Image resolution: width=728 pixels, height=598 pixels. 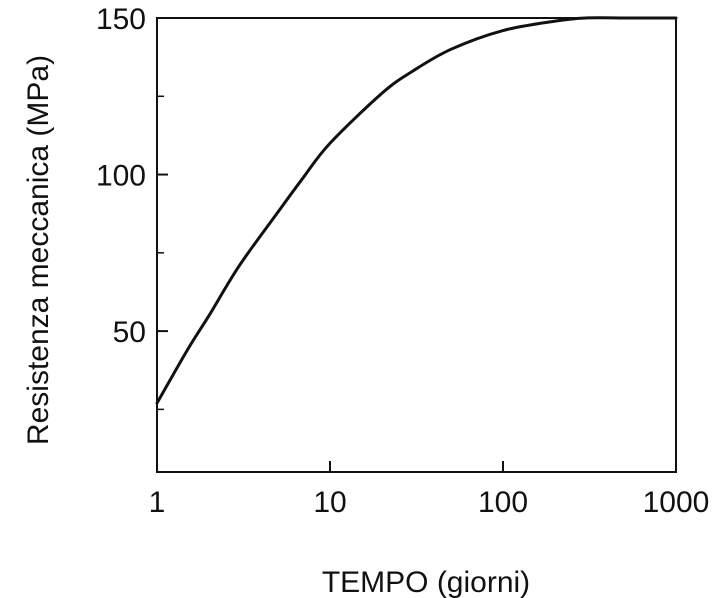 What do you see at coordinates (132, 207) in the screenshot?
I see `y-axis-ticks: 50 100 150` at bounding box center [132, 207].